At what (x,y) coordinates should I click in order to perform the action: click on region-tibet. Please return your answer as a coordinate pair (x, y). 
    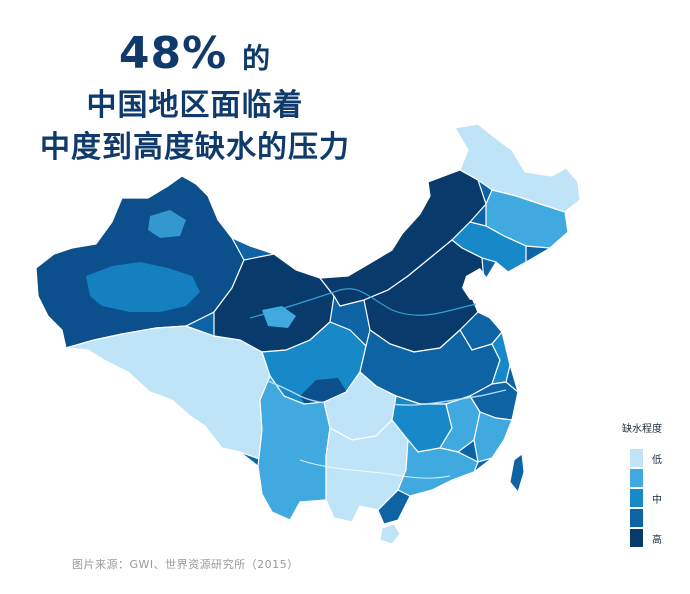
    Looking at the image, I should click on (168, 393).